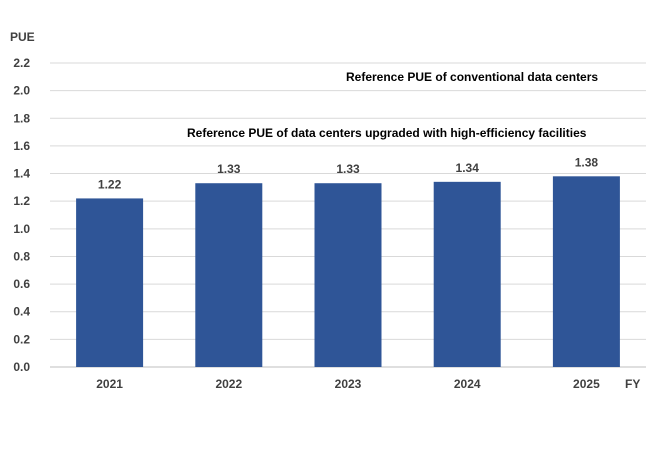  What do you see at coordinates (229, 275) in the screenshot?
I see `bar-2022` at bounding box center [229, 275].